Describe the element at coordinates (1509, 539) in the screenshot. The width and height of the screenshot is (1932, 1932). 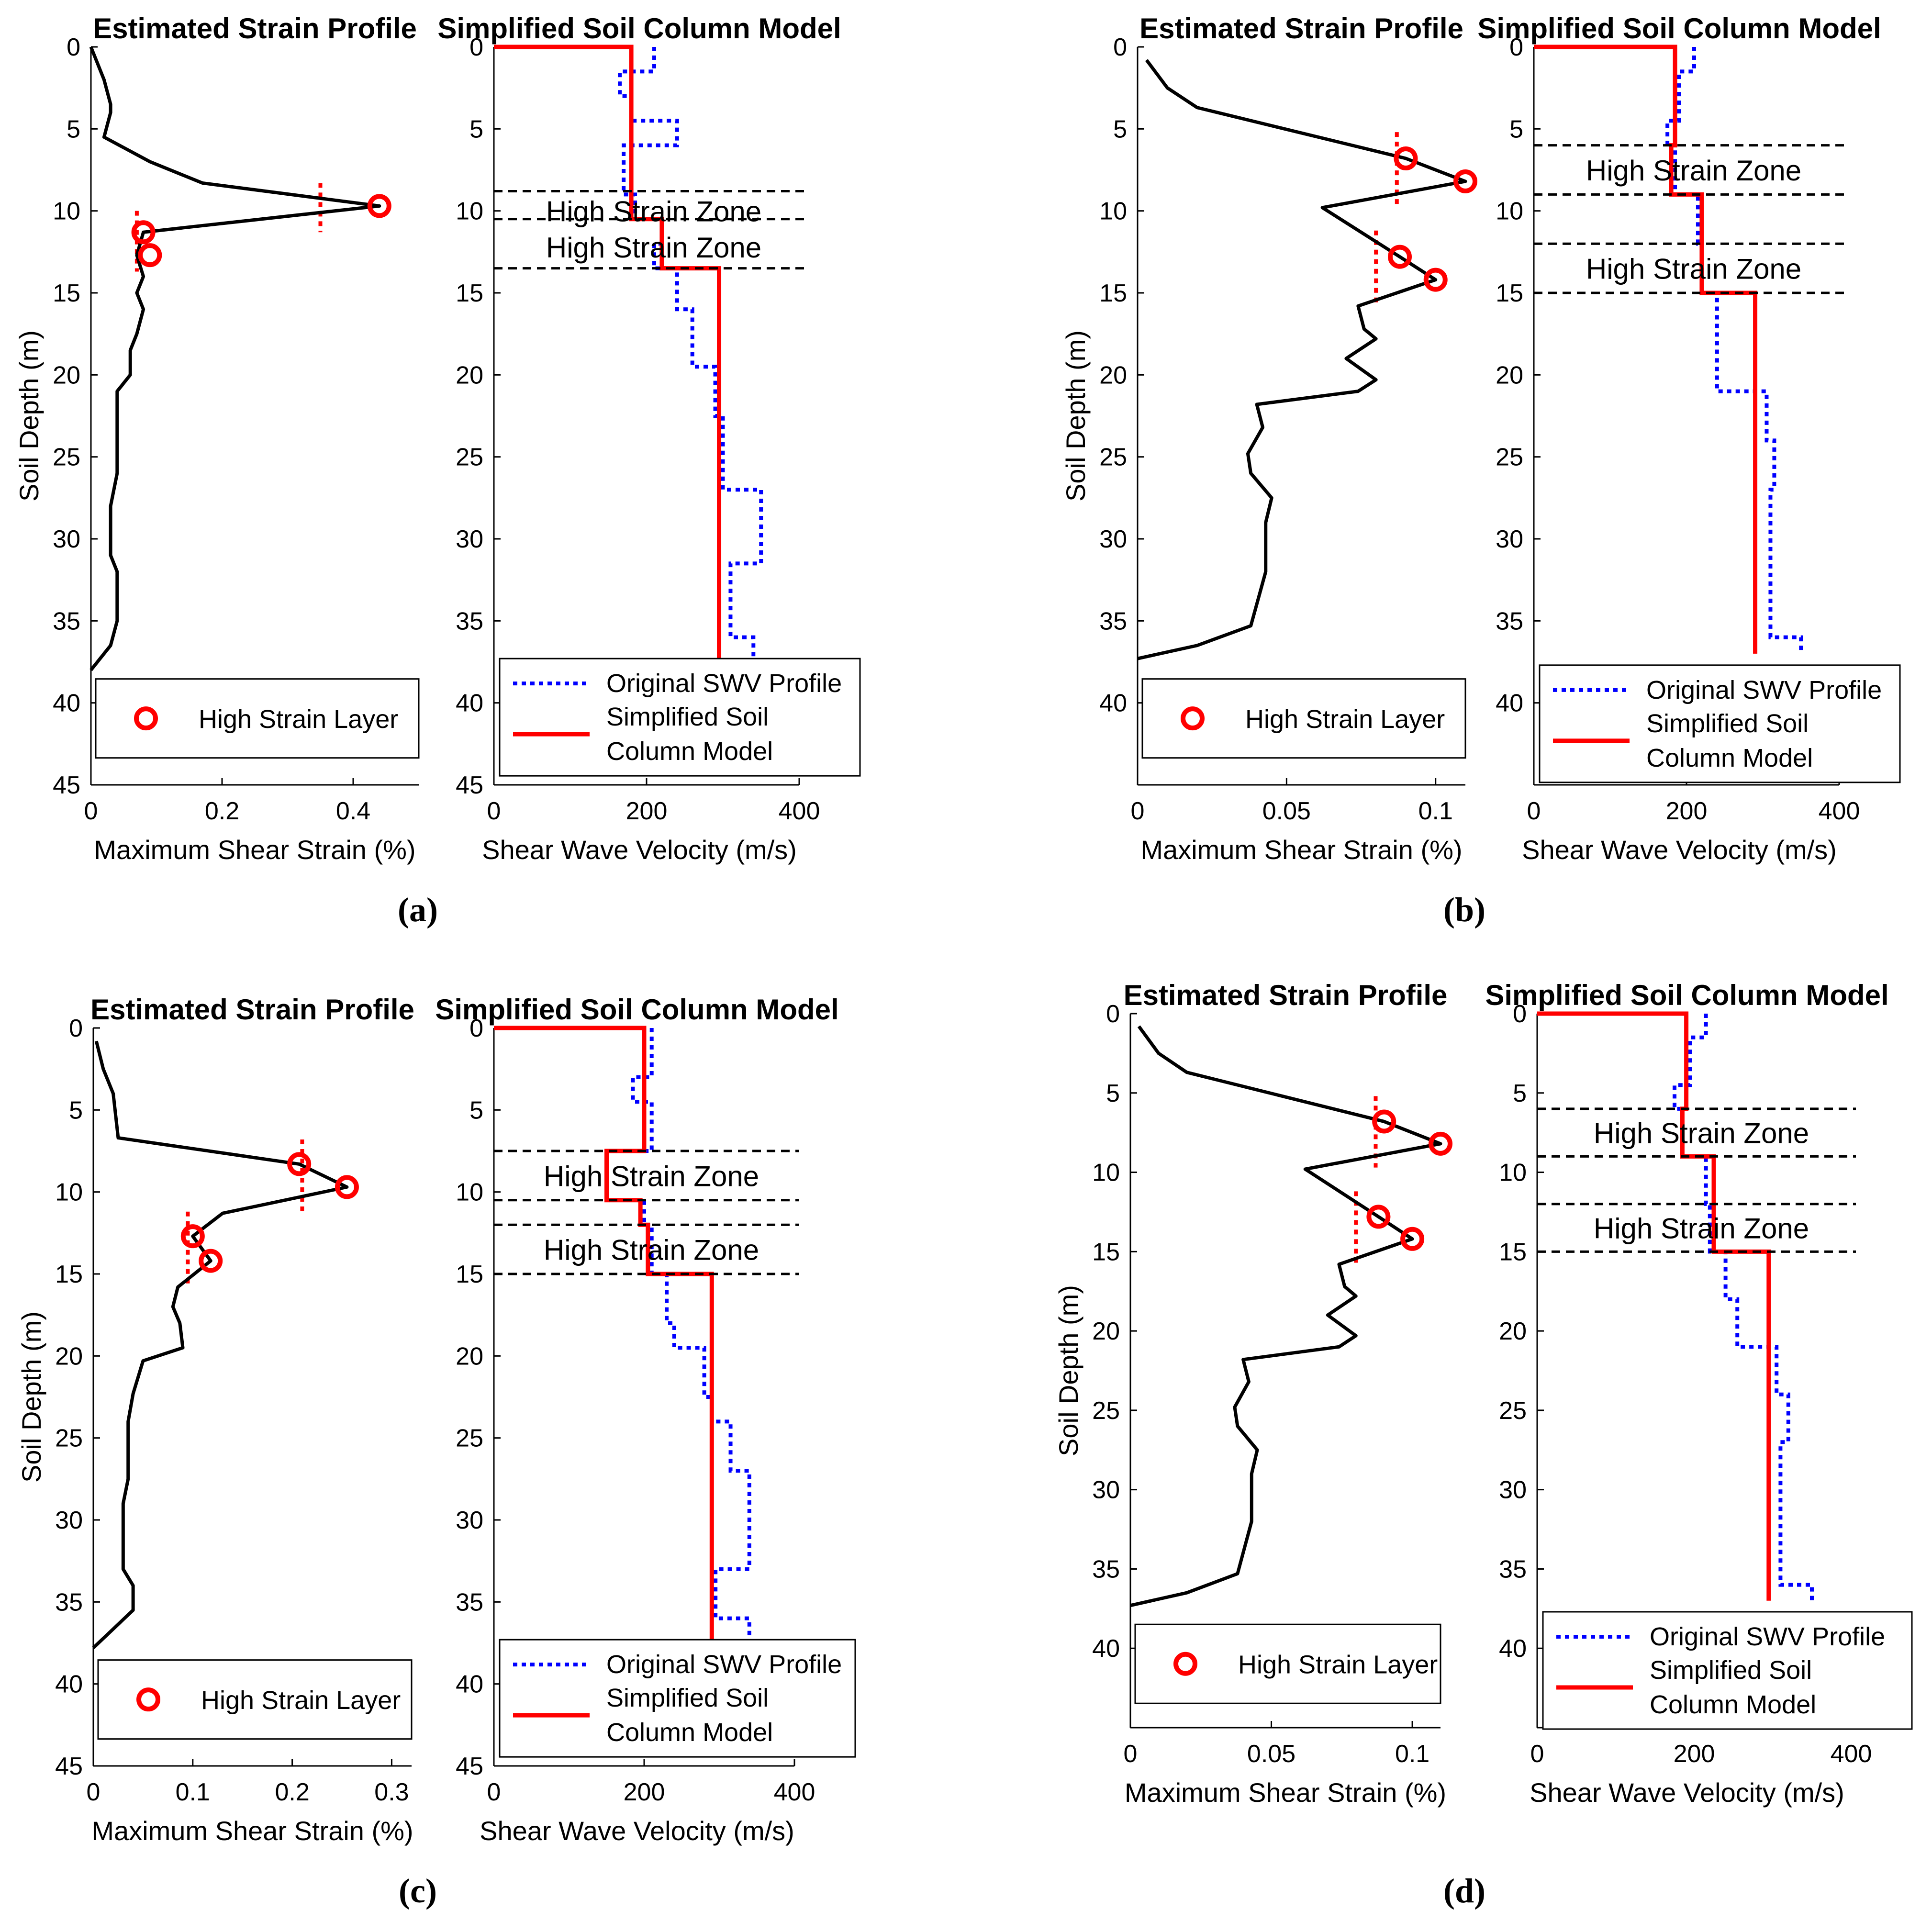
I see `velocity-y-tick-label: 30` at that location.